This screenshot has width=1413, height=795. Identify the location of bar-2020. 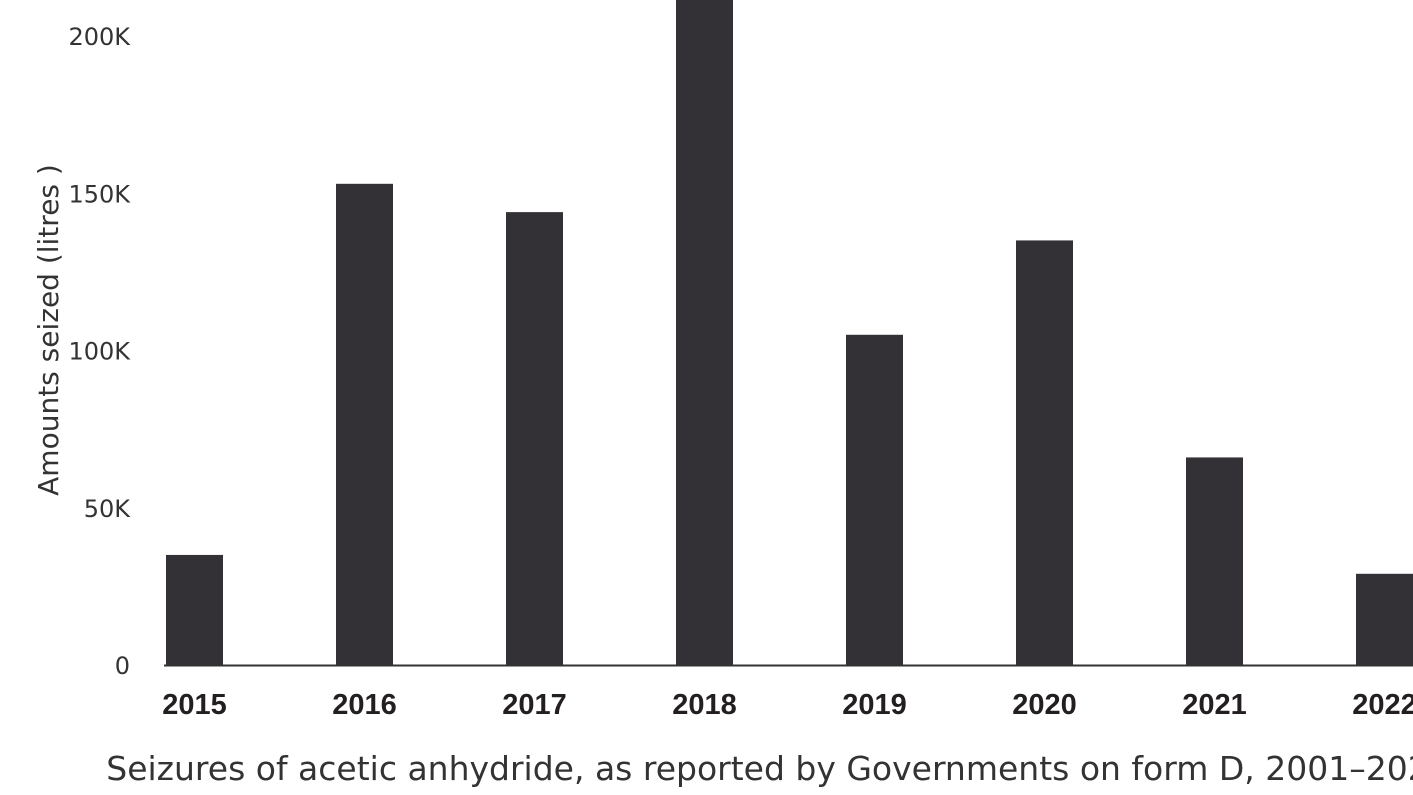
(1044, 453).